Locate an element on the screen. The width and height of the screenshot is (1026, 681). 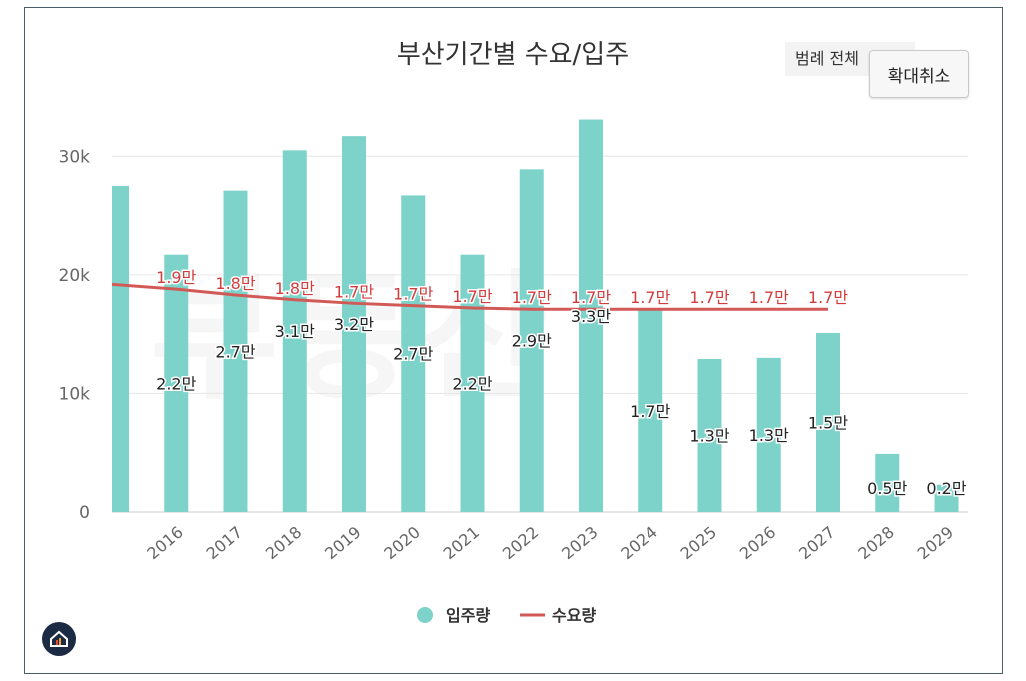
bar-data-label: 3.3만 is located at coordinates (591, 316).